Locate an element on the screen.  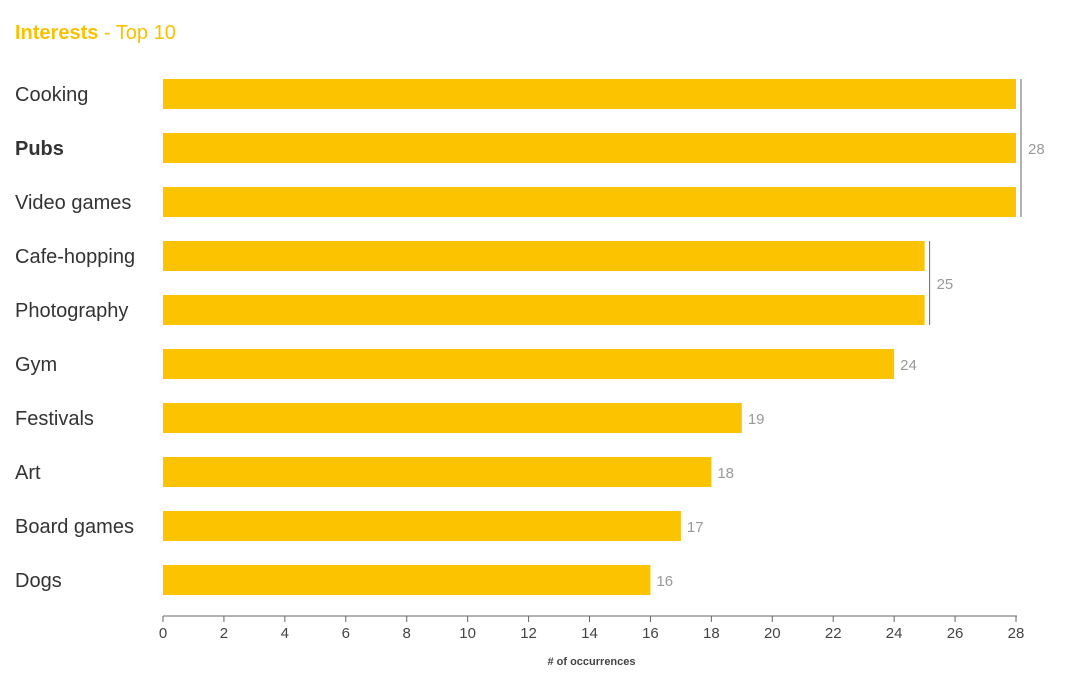
x-tick-label-12: 12 is located at coordinates (528, 633).